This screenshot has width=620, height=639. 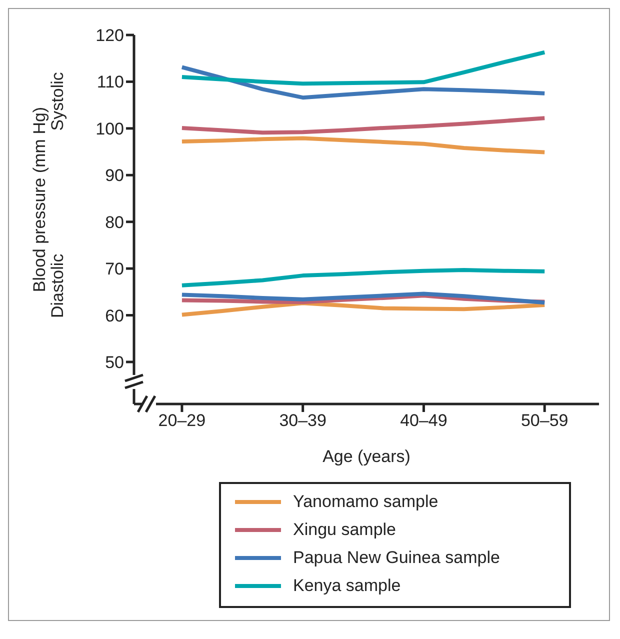 What do you see at coordinates (182, 420) in the screenshot?
I see `x-tick-label: 20–29` at bounding box center [182, 420].